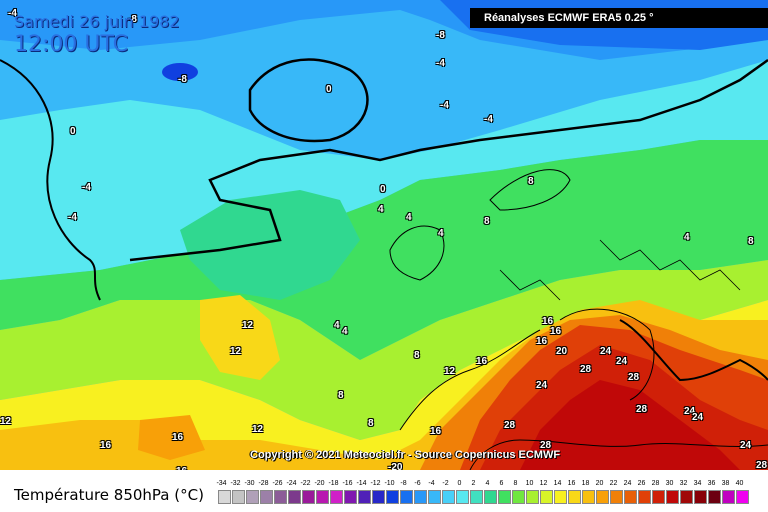 The width and height of the screenshot is (768, 512). Describe the element at coordinates (501, 483) in the screenshot. I see `legend-tick-label: 6` at that location.